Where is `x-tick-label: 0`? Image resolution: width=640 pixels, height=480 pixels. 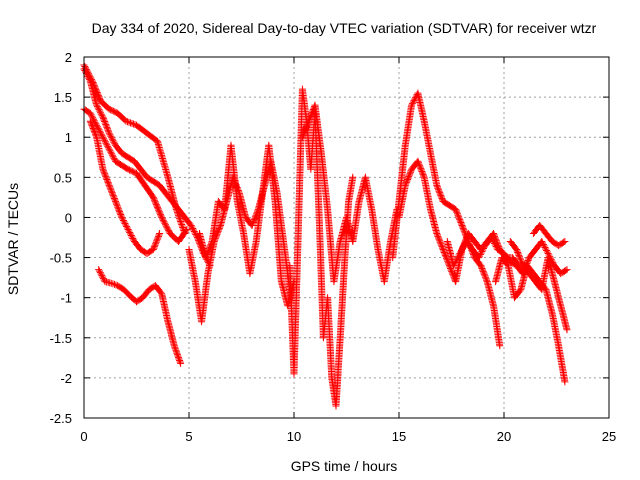
x-tick-label: 0 is located at coordinates (83, 436).